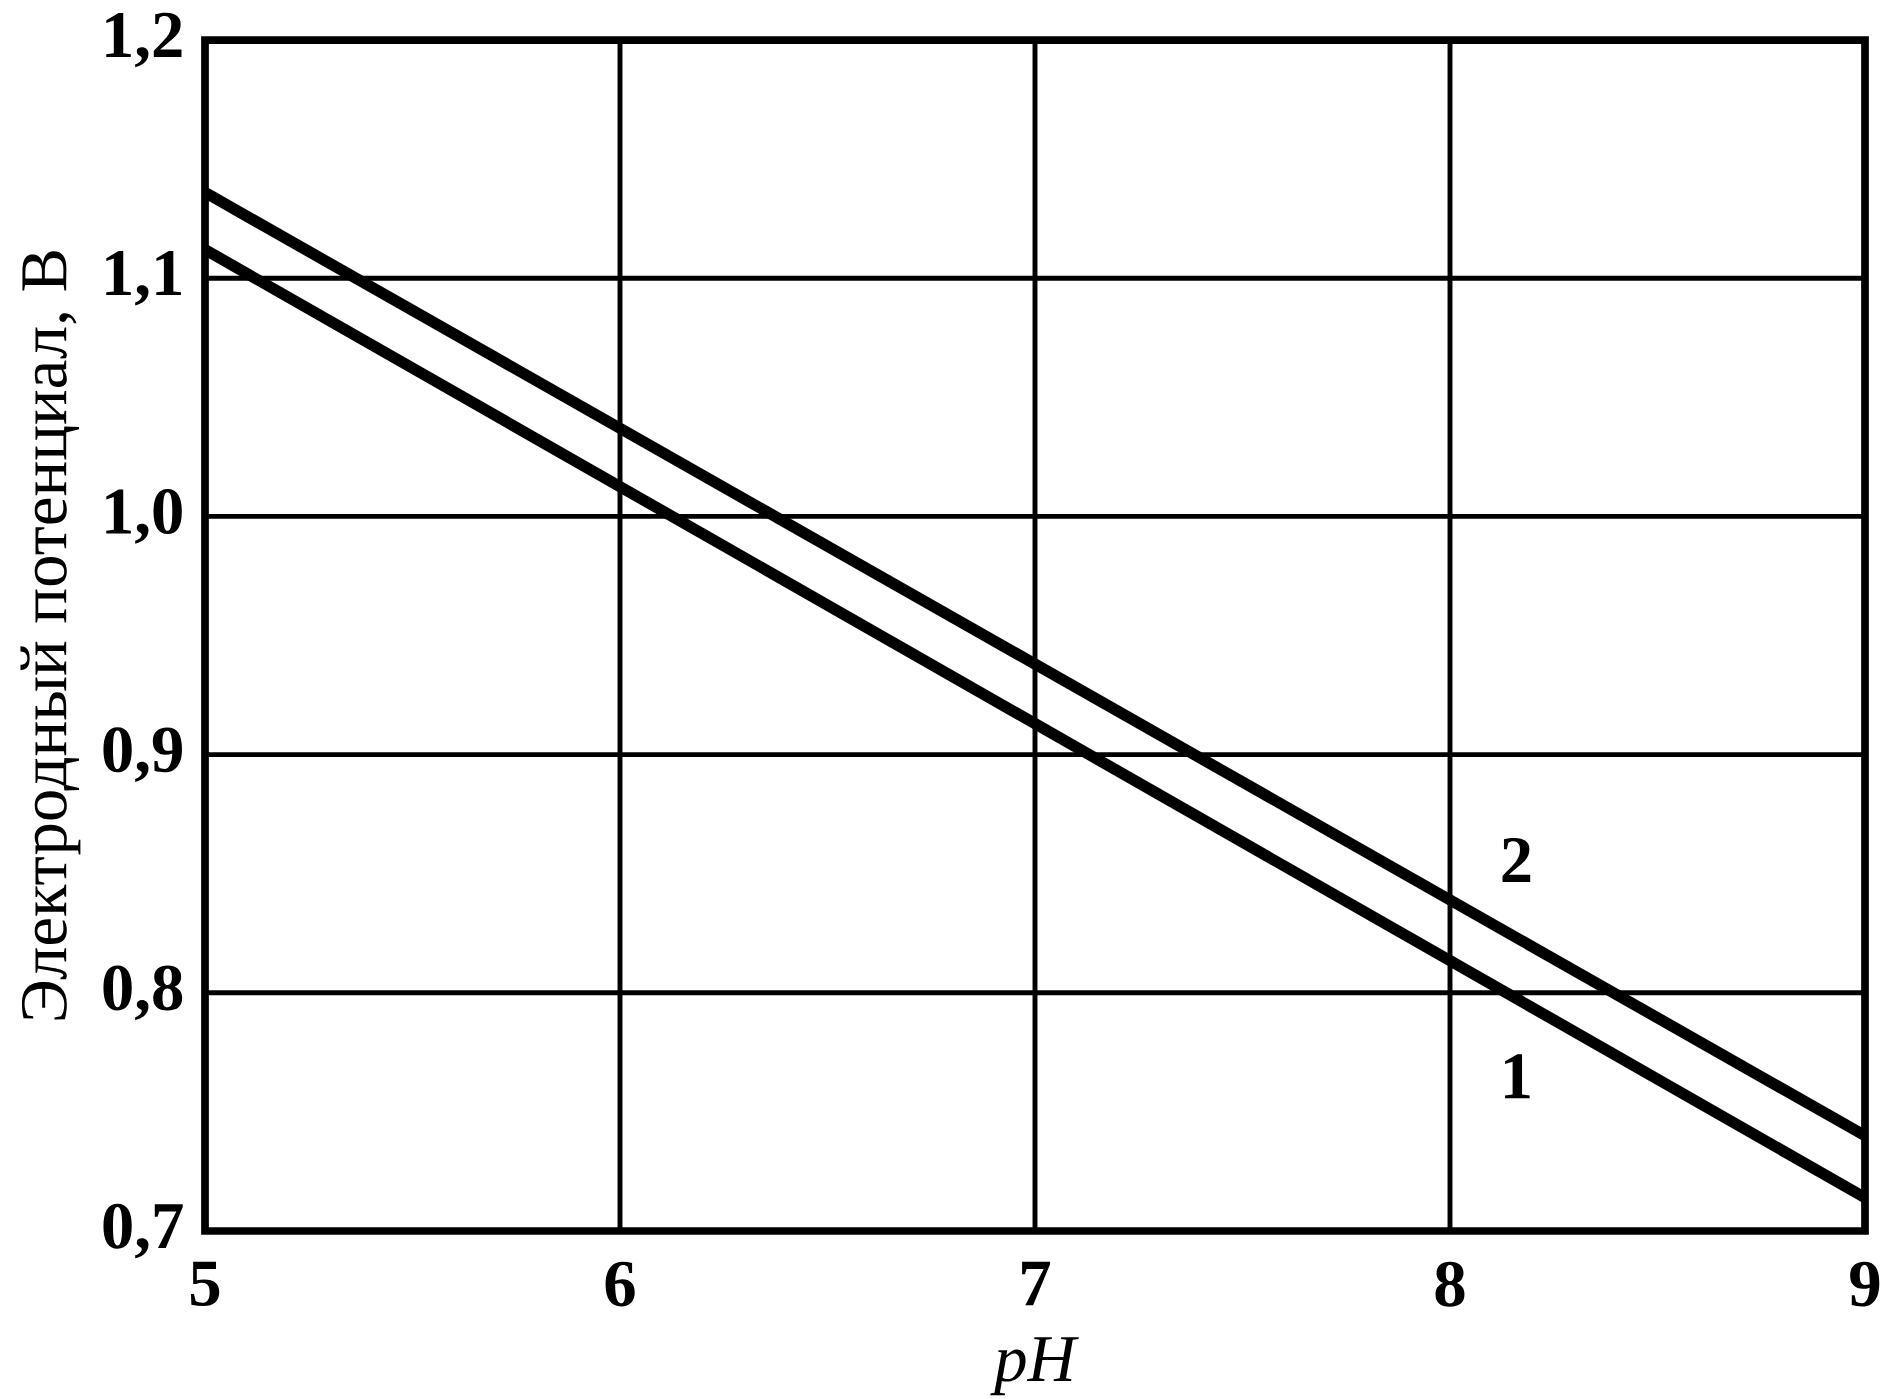 This screenshot has width=1890, height=1399. I want to click on x-tick-label: 8, so click(1450, 1284).